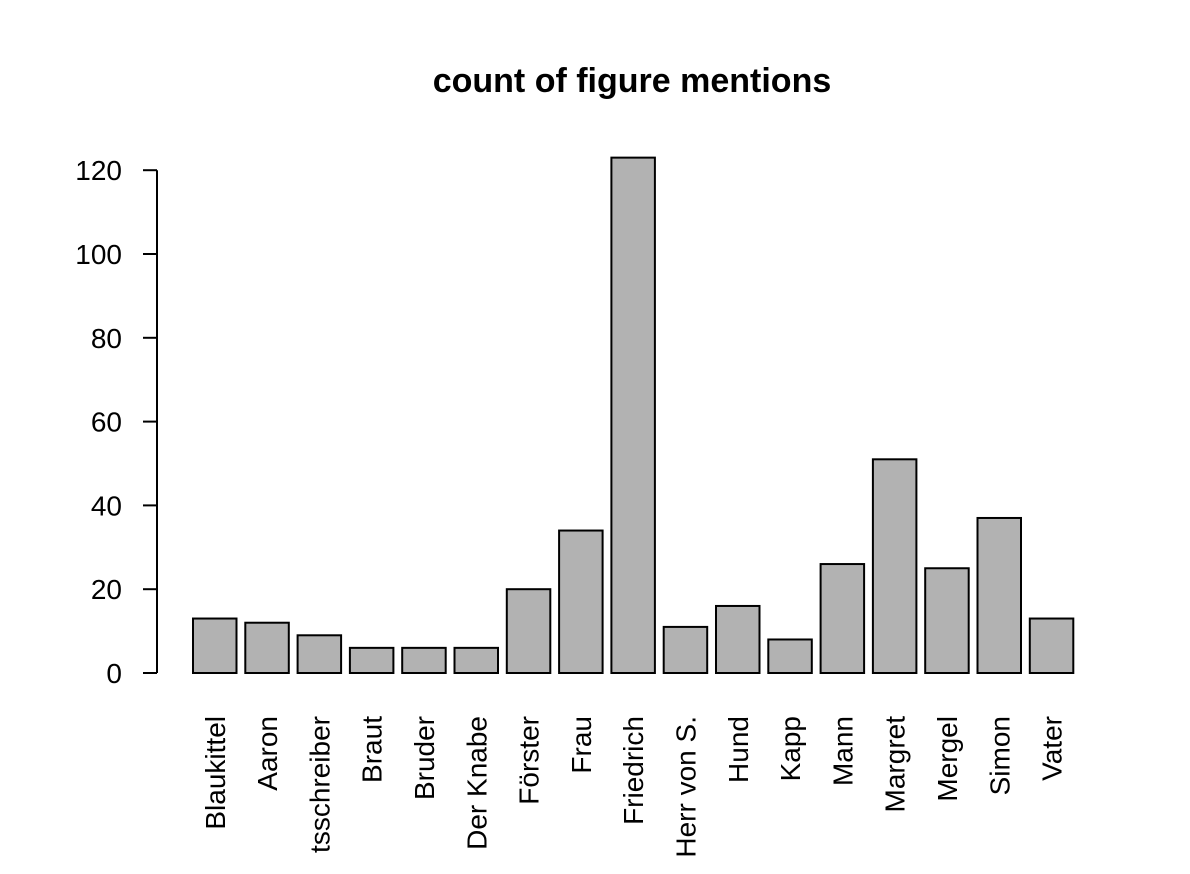 The image size is (1190, 874). What do you see at coordinates (738, 749) in the screenshot?
I see `x-tick-label: Hund` at bounding box center [738, 749].